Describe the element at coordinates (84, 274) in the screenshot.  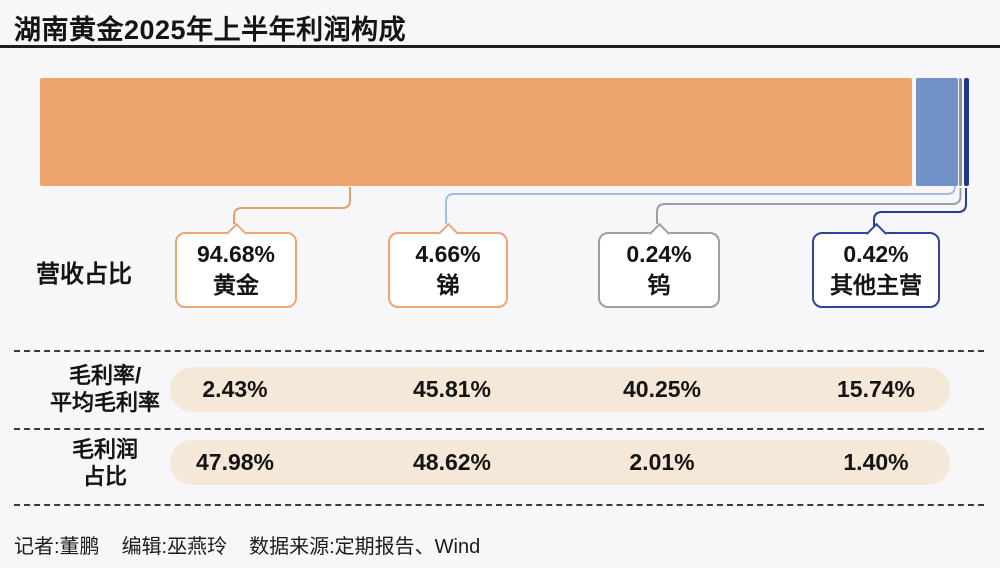
I see `revenue-share-label: 营收占比` at that location.